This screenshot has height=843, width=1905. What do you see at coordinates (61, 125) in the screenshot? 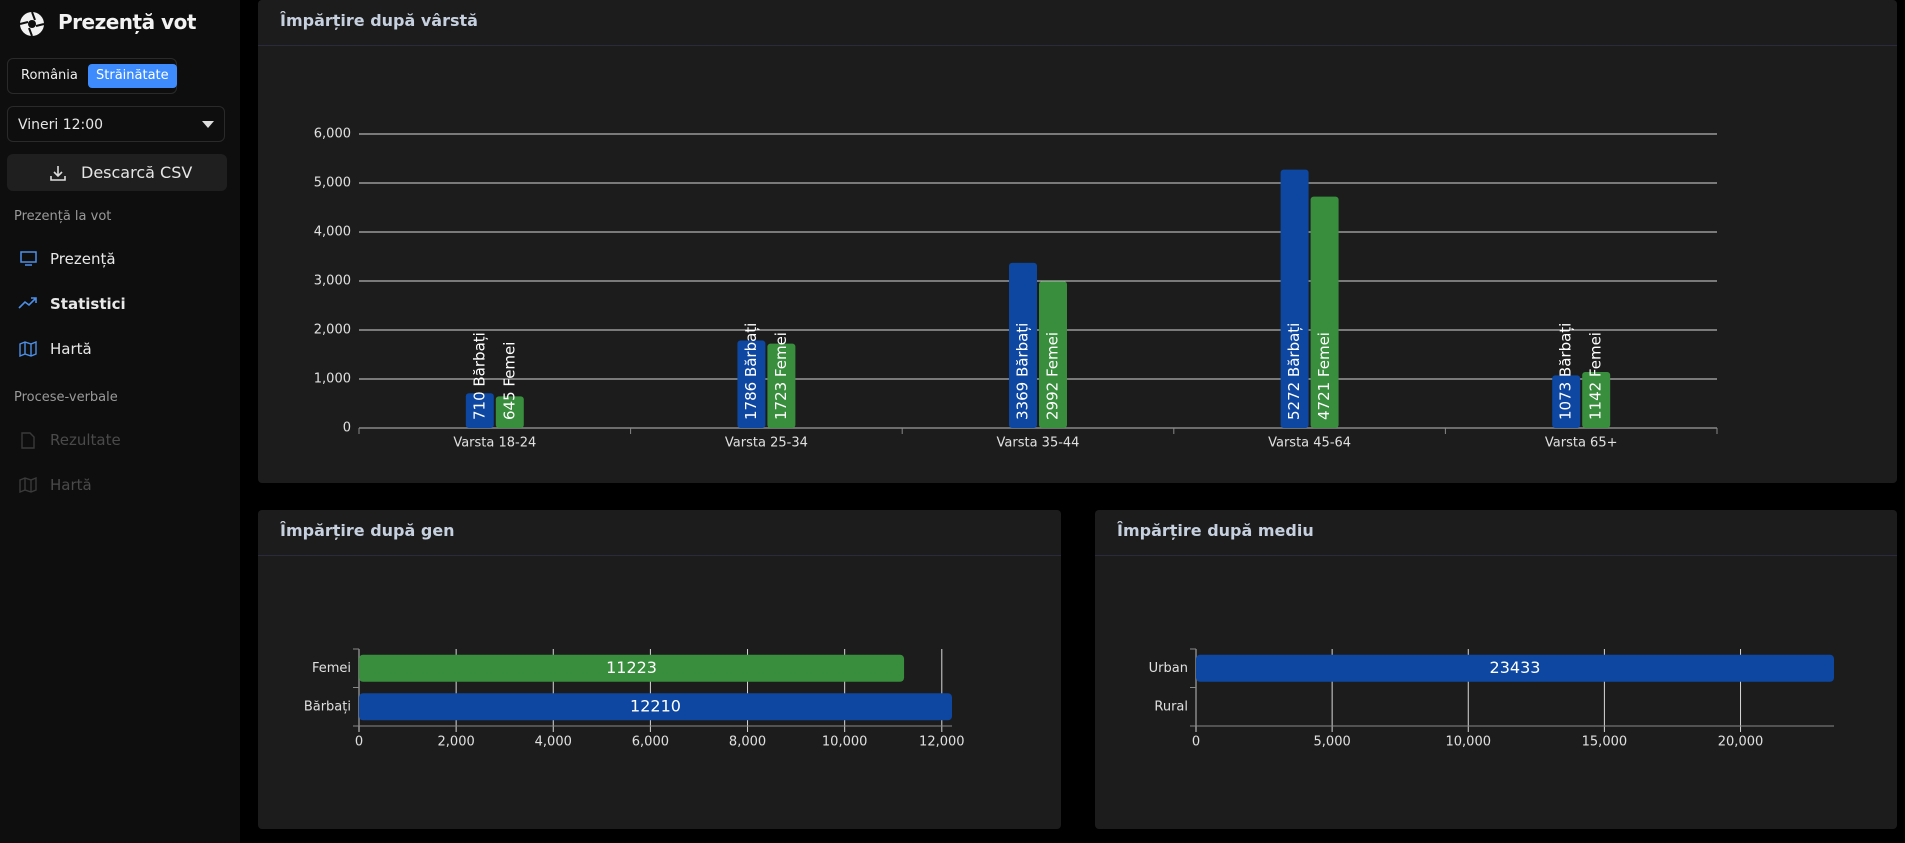
I see `time-value: Vineri 12:00` at bounding box center [61, 125].